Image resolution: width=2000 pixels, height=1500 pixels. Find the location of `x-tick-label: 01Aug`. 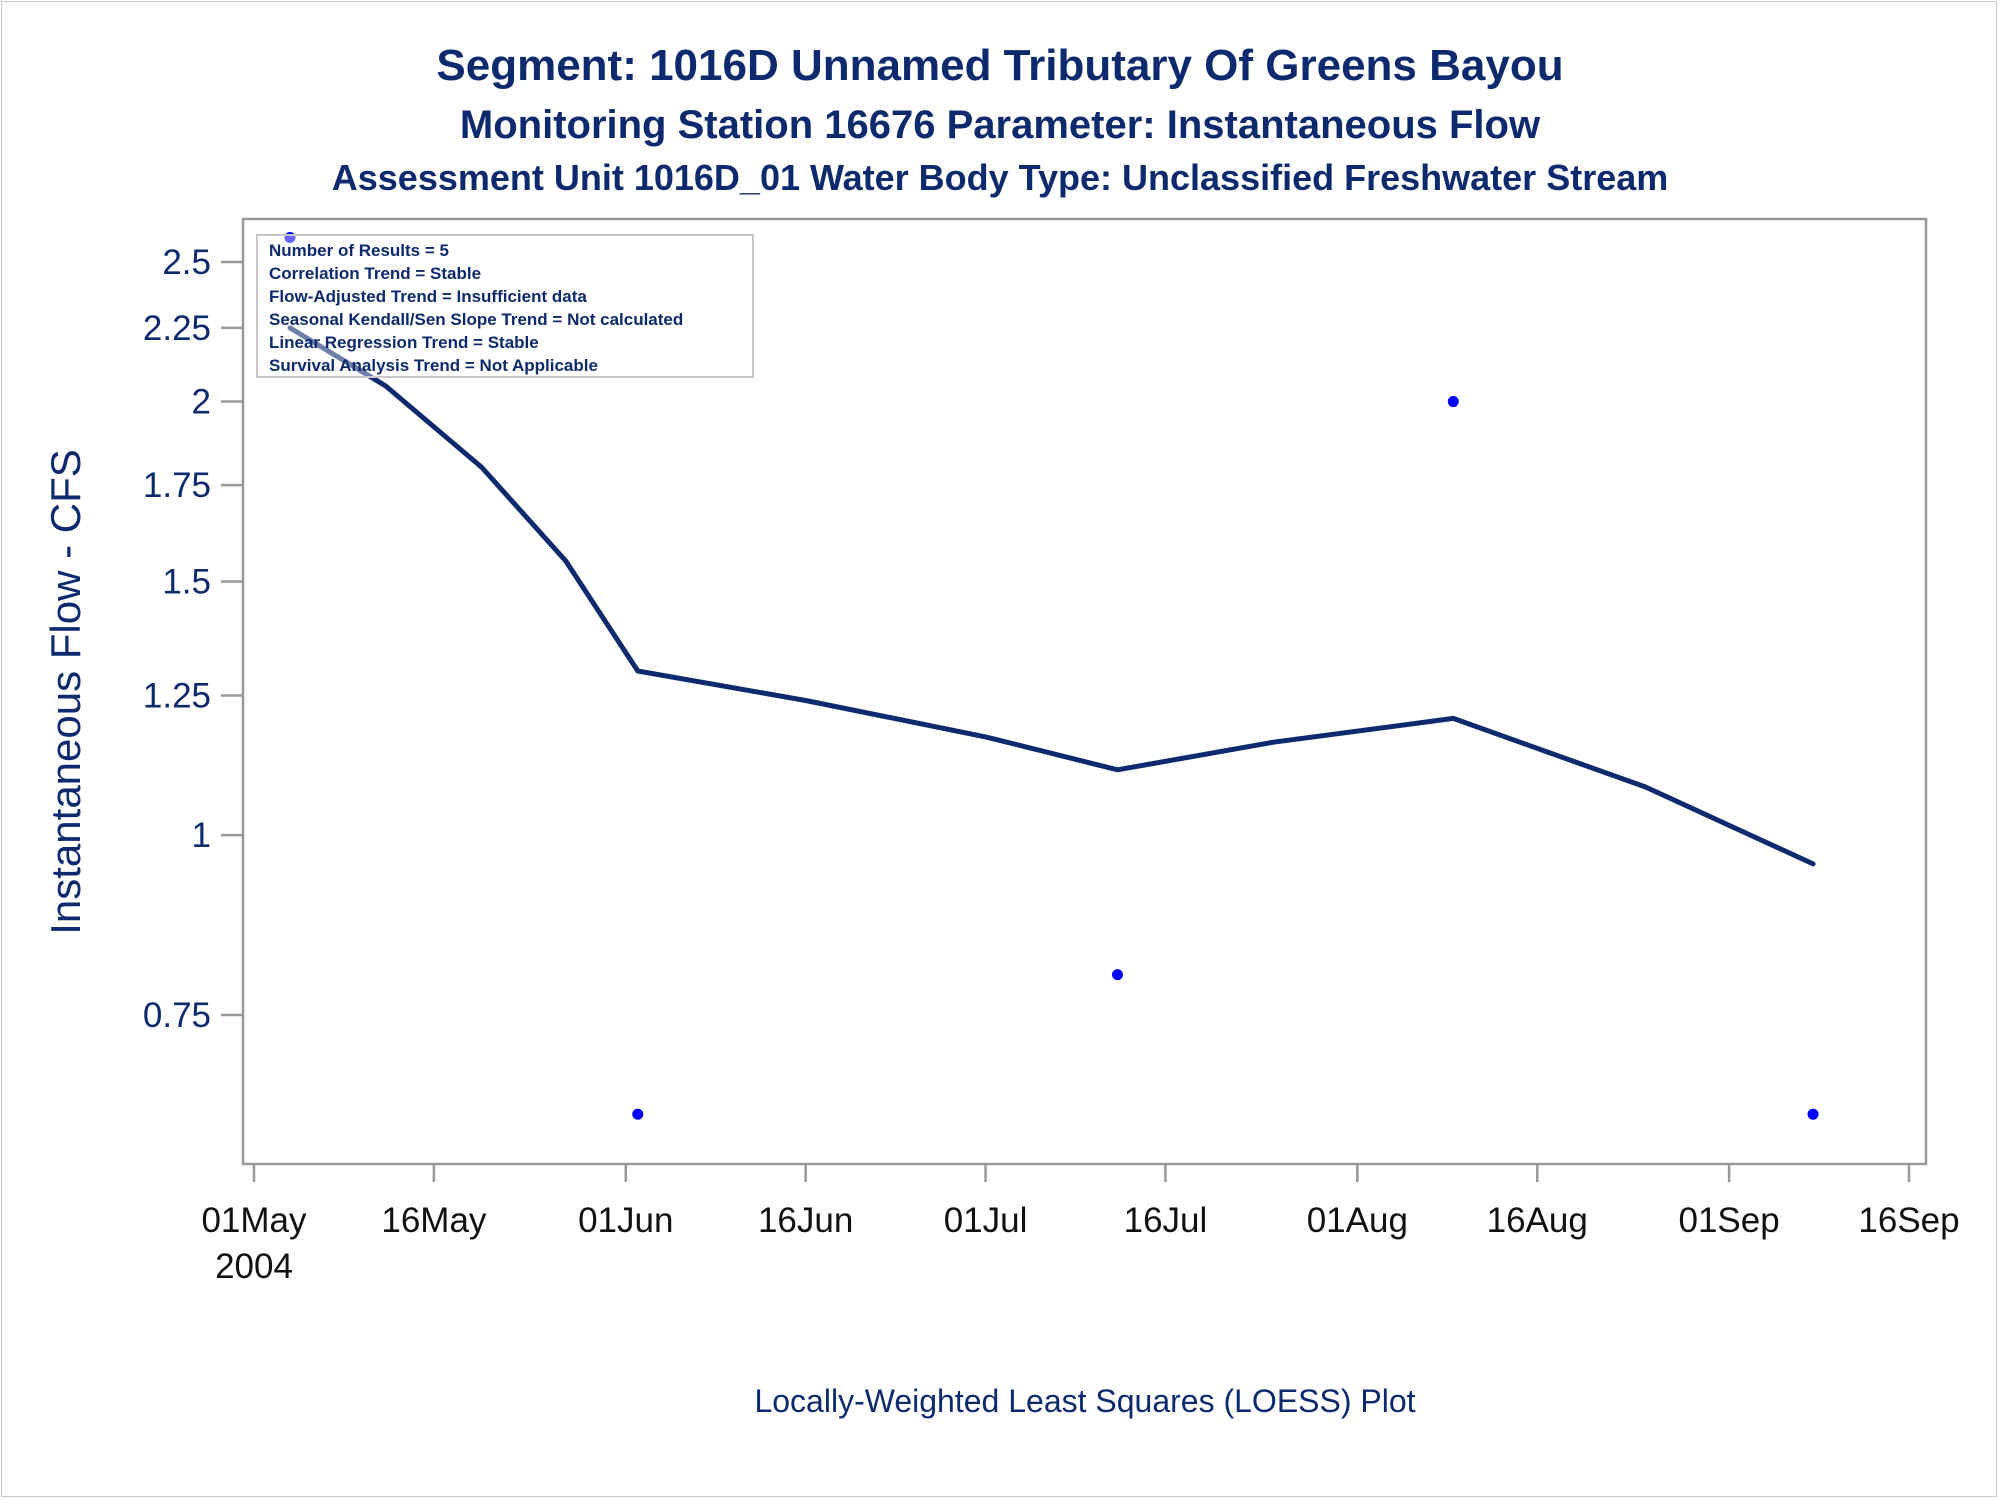

x-tick-label: 01Aug is located at coordinates (1357, 1220).